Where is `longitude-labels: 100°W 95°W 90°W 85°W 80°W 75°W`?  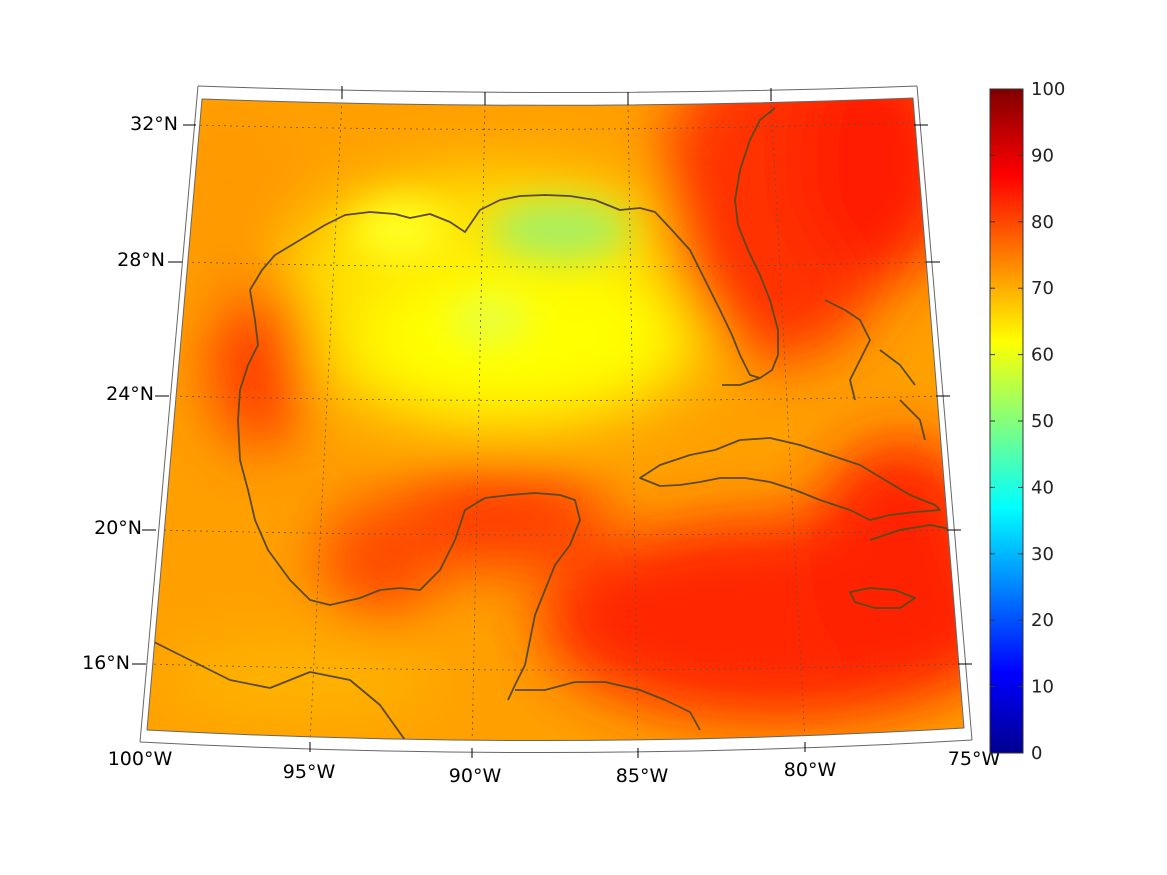 longitude-labels: 100°W 95°W 90°W 85°W 80°W 75°W is located at coordinates (554, 767).